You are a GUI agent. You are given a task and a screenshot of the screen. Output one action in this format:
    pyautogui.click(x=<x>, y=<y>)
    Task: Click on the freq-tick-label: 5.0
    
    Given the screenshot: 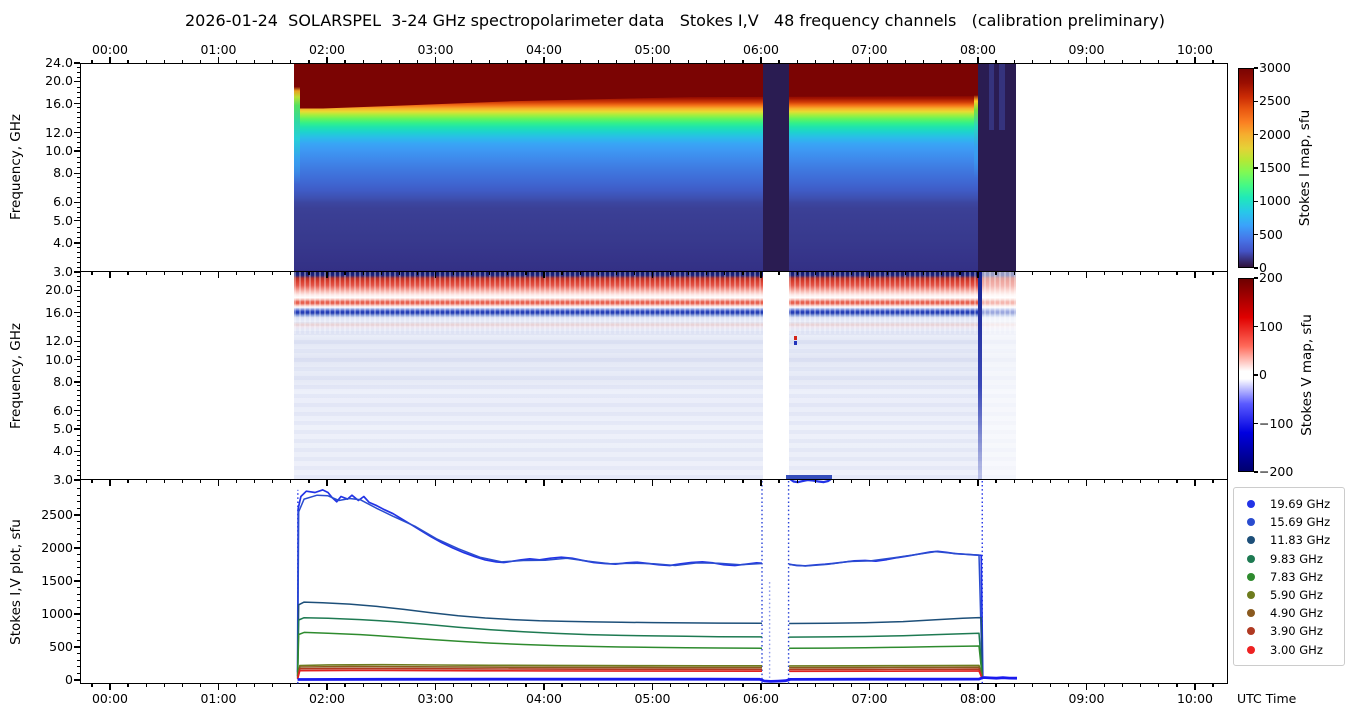 What is the action you would take?
    pyautogui.click(x=63, y=429)
    